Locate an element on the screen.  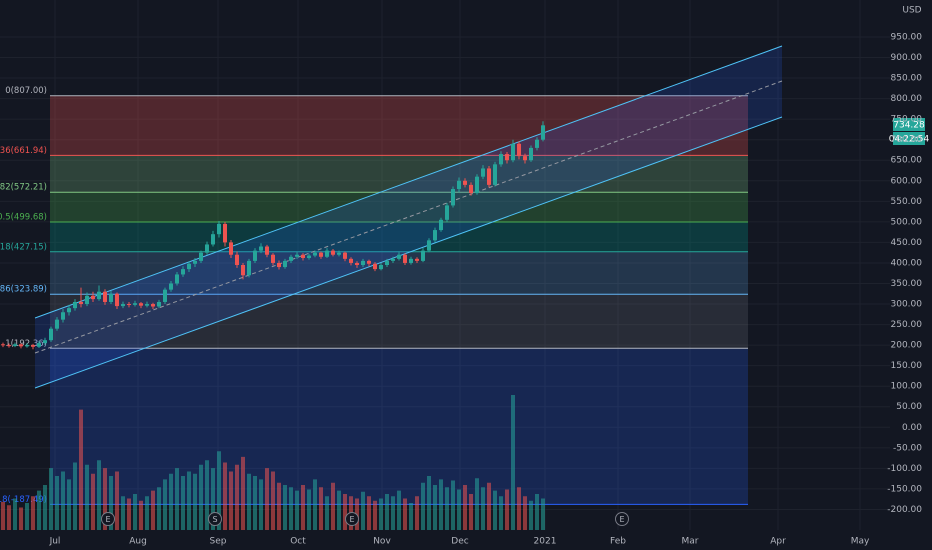
y-tick-label: 550.00 is located at coordinates (907, 202).